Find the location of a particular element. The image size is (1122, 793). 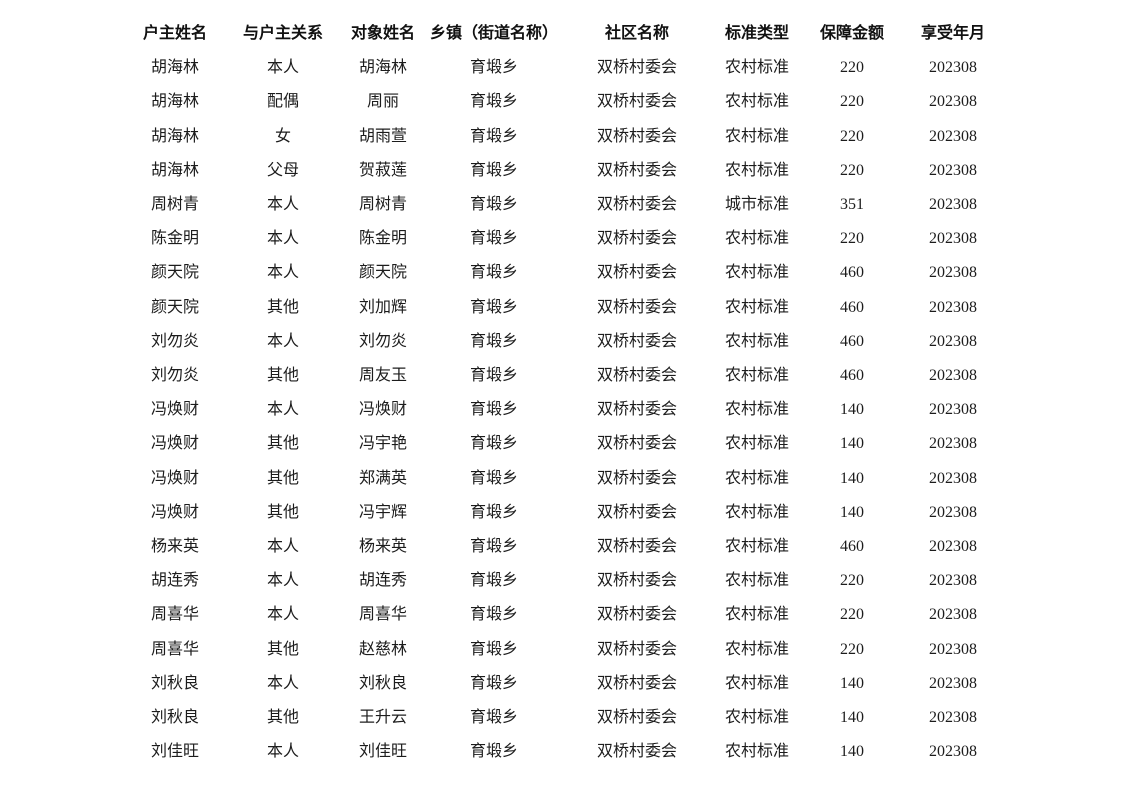

cell-household-head-name: 刘秋良 is located at coordinates (174, 718).